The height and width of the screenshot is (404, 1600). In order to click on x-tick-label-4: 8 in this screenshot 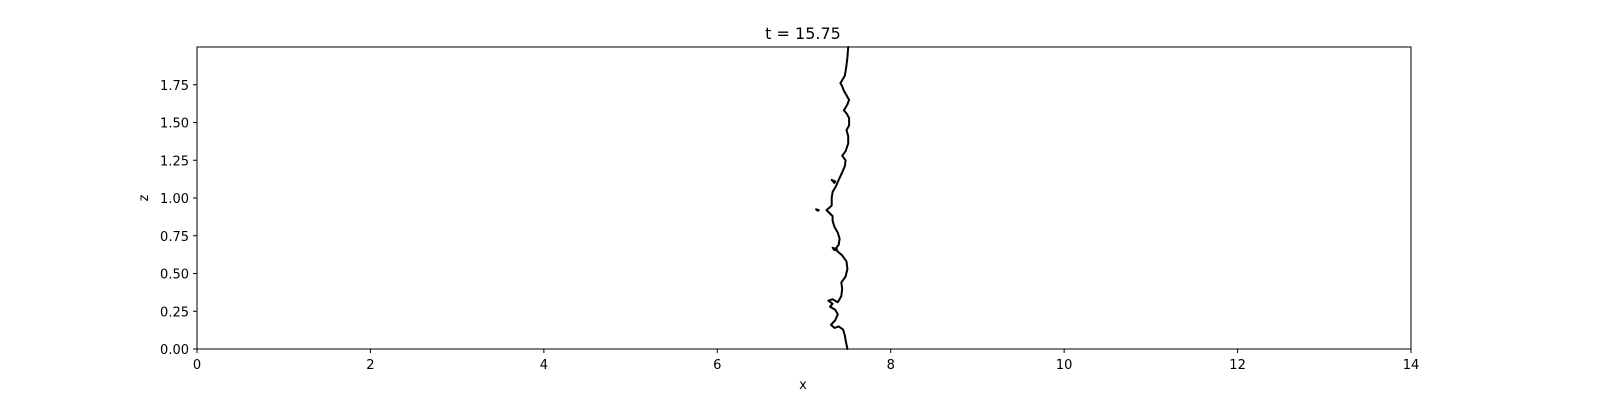, I will do `click(891, 365)`.